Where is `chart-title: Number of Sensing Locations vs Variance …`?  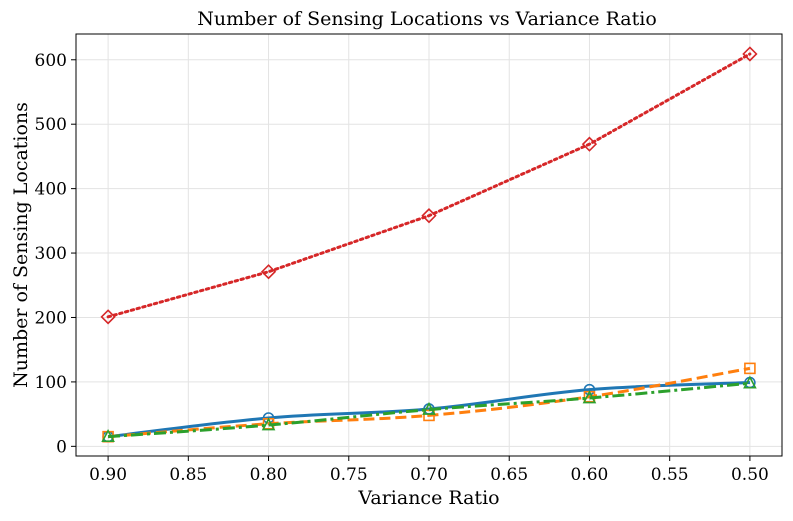 chart-title: Number of Sensing Locations vs Variance … is located at coordinates (427, 19).